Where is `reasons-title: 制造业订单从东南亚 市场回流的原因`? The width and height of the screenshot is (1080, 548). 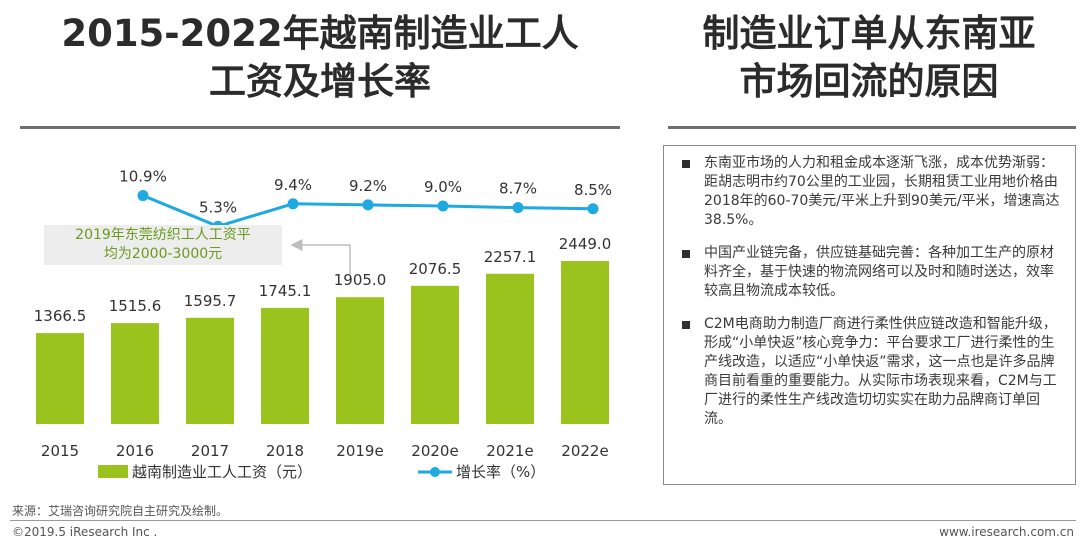
reasons-title: 制造业订单从东南亚 市场回流的原因 is located at coordinates (869, 58).